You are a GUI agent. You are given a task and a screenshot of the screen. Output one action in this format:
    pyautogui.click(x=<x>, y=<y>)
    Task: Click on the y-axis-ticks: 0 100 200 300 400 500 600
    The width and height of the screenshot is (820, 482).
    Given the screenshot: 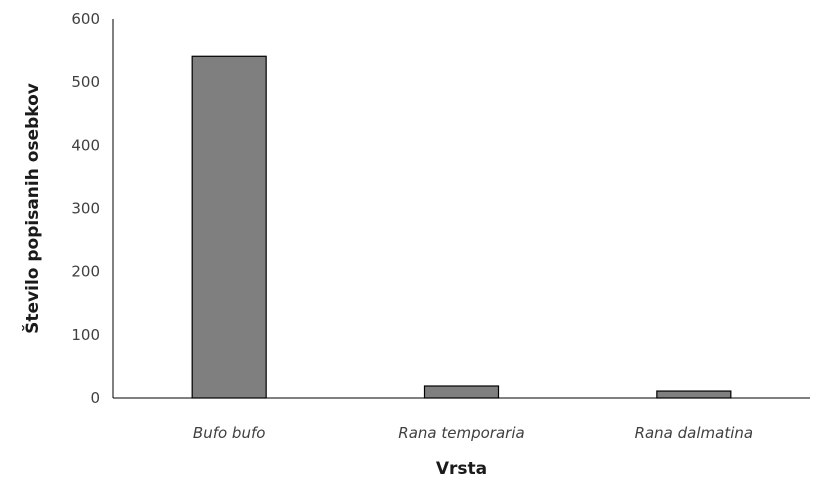 What is the action you would take?
    pyautogui.click(x=85, y=208)
    